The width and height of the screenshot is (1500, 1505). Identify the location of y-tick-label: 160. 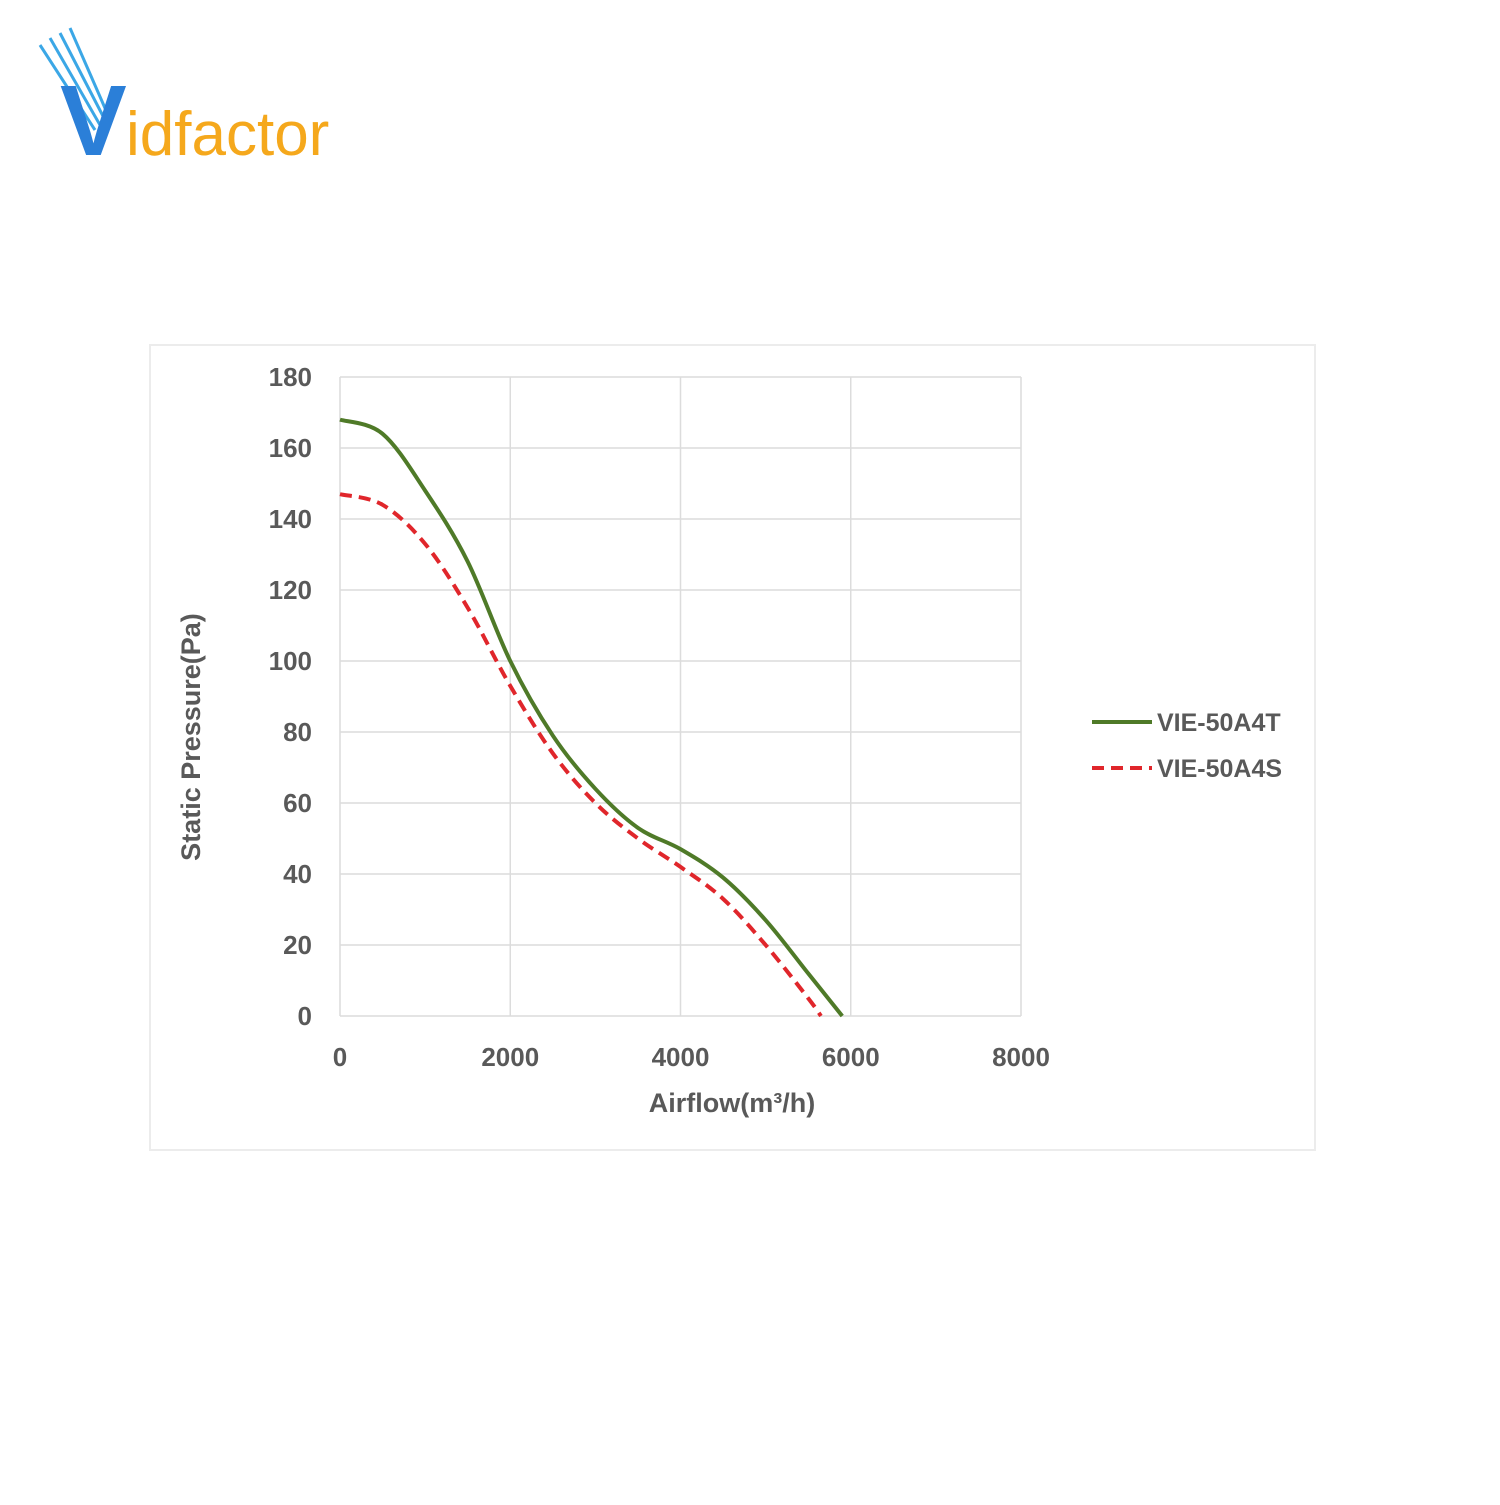
(290, 448).